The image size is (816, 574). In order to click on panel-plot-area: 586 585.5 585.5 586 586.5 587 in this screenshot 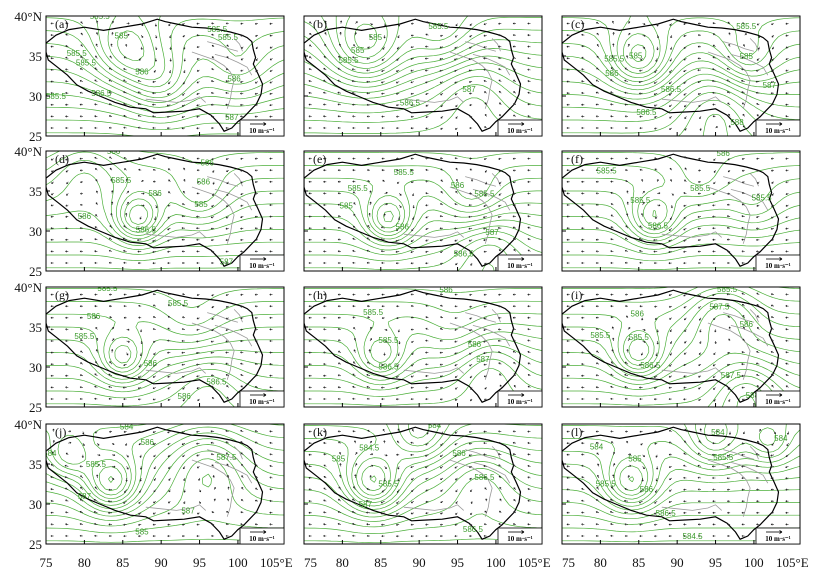, I will do `click(423, 346)`.